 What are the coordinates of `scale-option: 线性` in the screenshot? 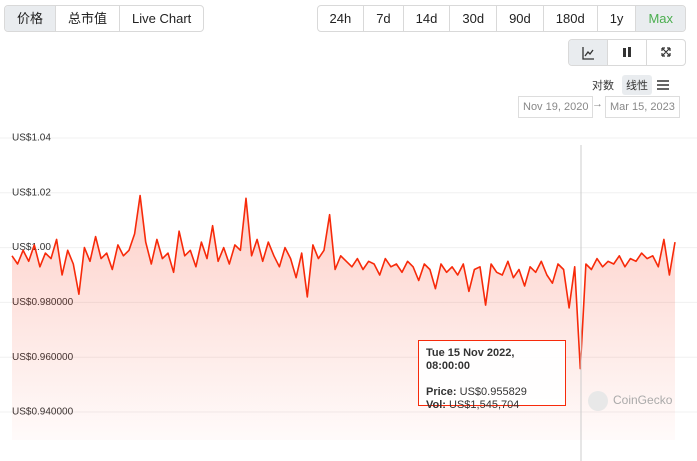 It's located at (637, 85).